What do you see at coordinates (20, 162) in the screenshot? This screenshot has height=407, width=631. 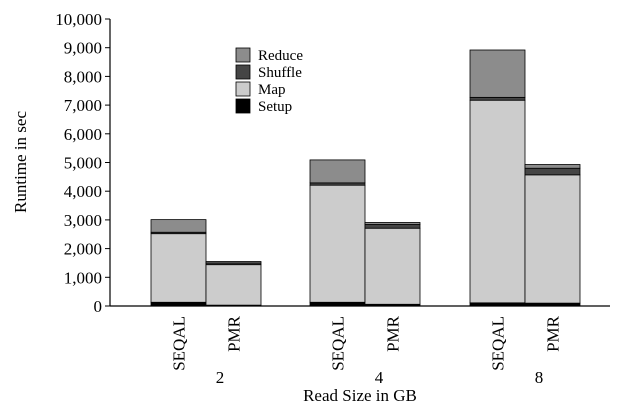 I see `y-axis-title: Runtime in sec` at bounding box center [20, 162].